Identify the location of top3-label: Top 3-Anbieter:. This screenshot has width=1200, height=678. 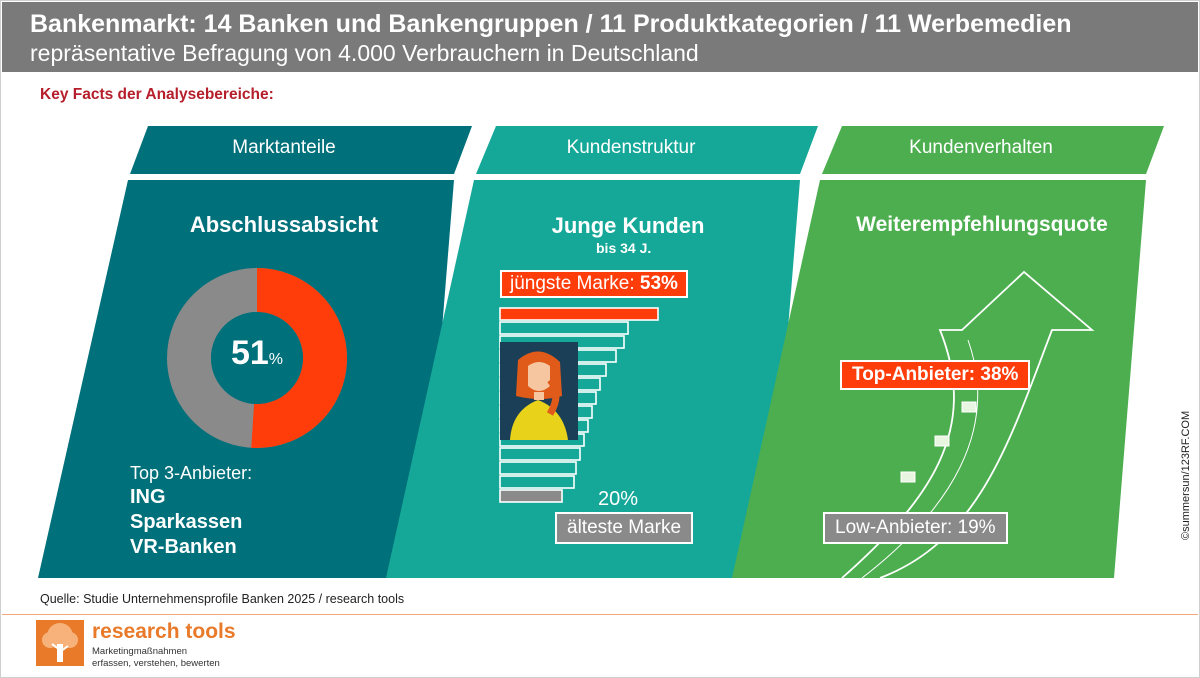
(191, 473).